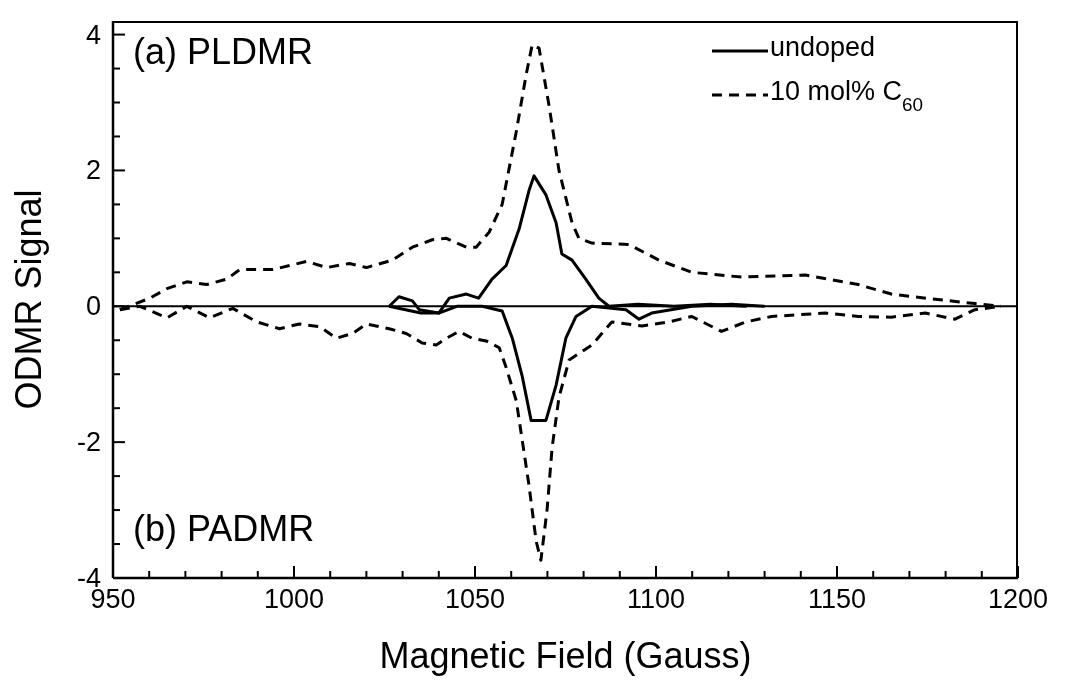 The image size is (1065, 692). Describe the element at coordinates (93, 170) in the screenshot. I see `y-tick-label: 2` at that location.